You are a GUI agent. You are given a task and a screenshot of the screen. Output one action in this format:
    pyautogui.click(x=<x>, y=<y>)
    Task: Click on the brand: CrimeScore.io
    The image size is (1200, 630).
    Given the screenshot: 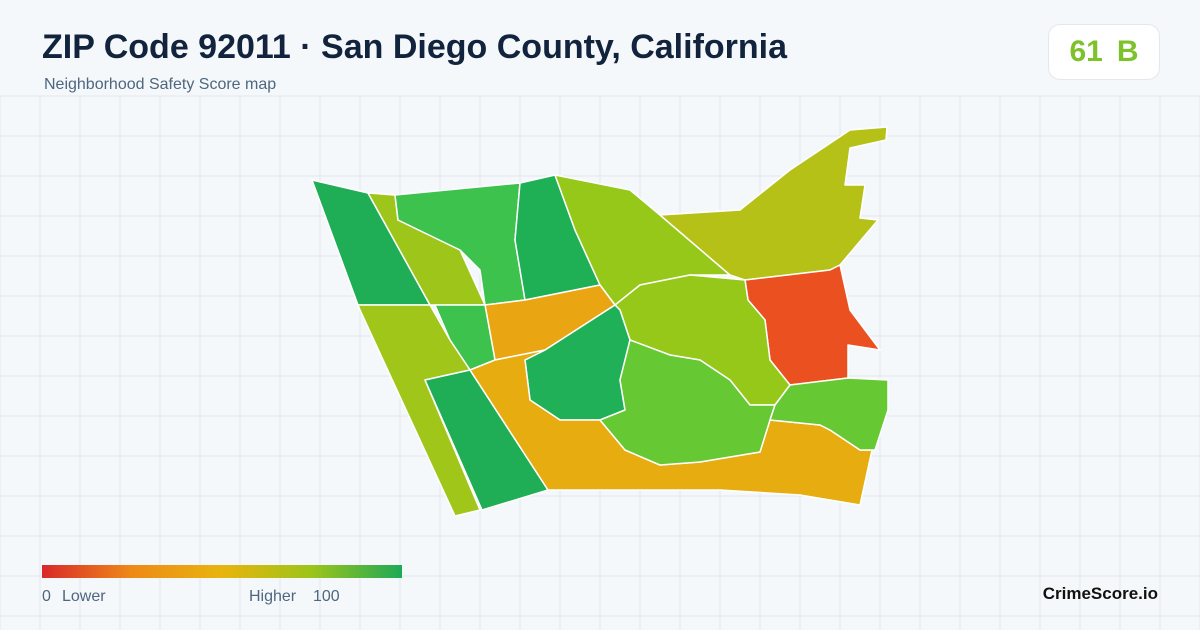 What is the action you would take?
    pyautogui.click(x=1100, y=593)
    